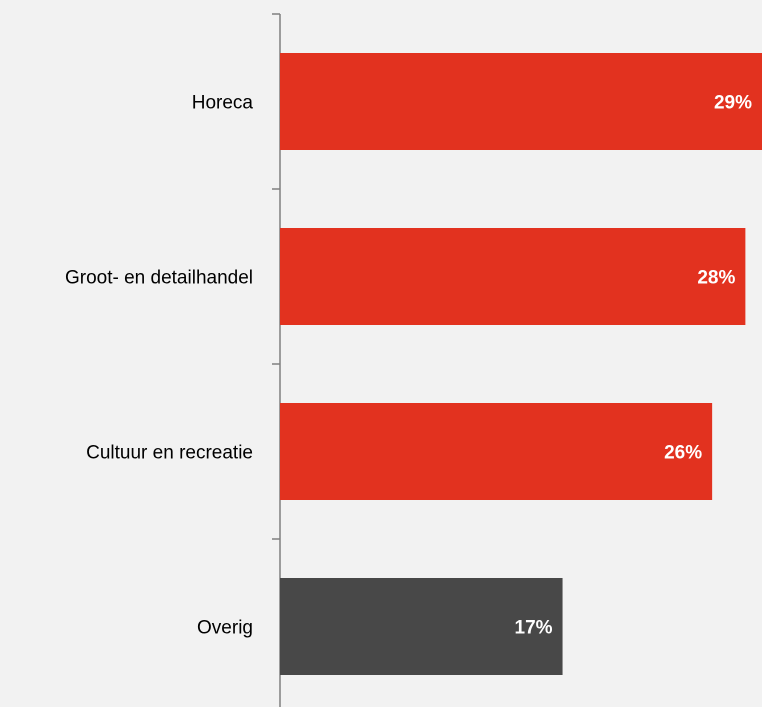  What do you see at coordinates (683, 453) in the screenshot?
I see `data-label: 26%` at bounding box center [683, 453].